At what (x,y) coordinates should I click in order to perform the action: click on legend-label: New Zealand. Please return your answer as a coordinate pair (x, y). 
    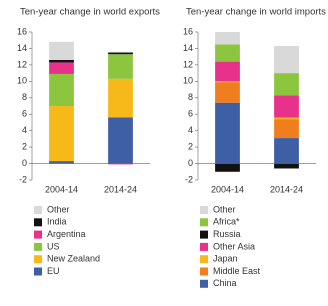
    Looking at the image, I should click on (73, 259).